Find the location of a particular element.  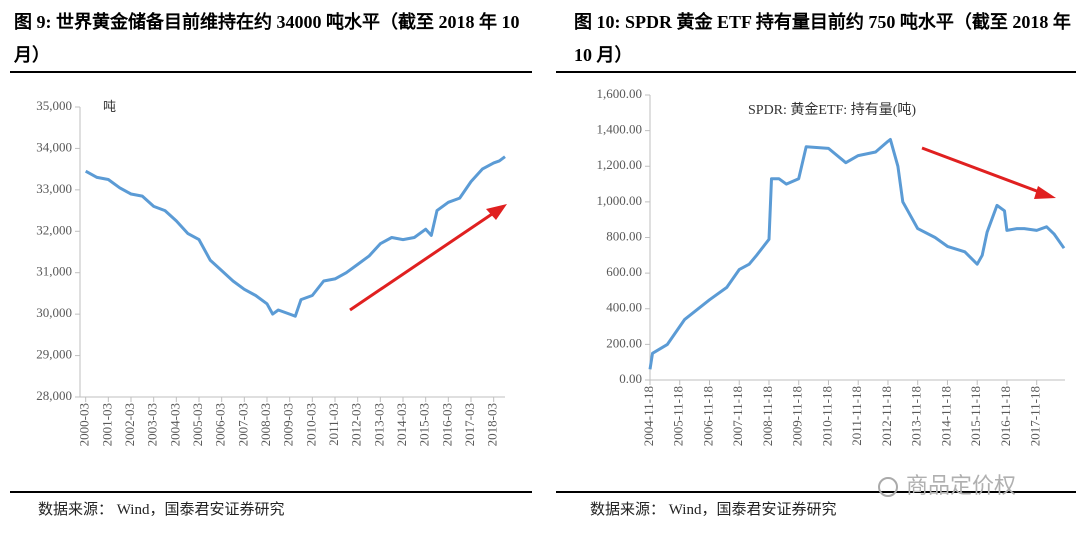

x-tick-label: 2001-03 is located at coordinates (106, 424).